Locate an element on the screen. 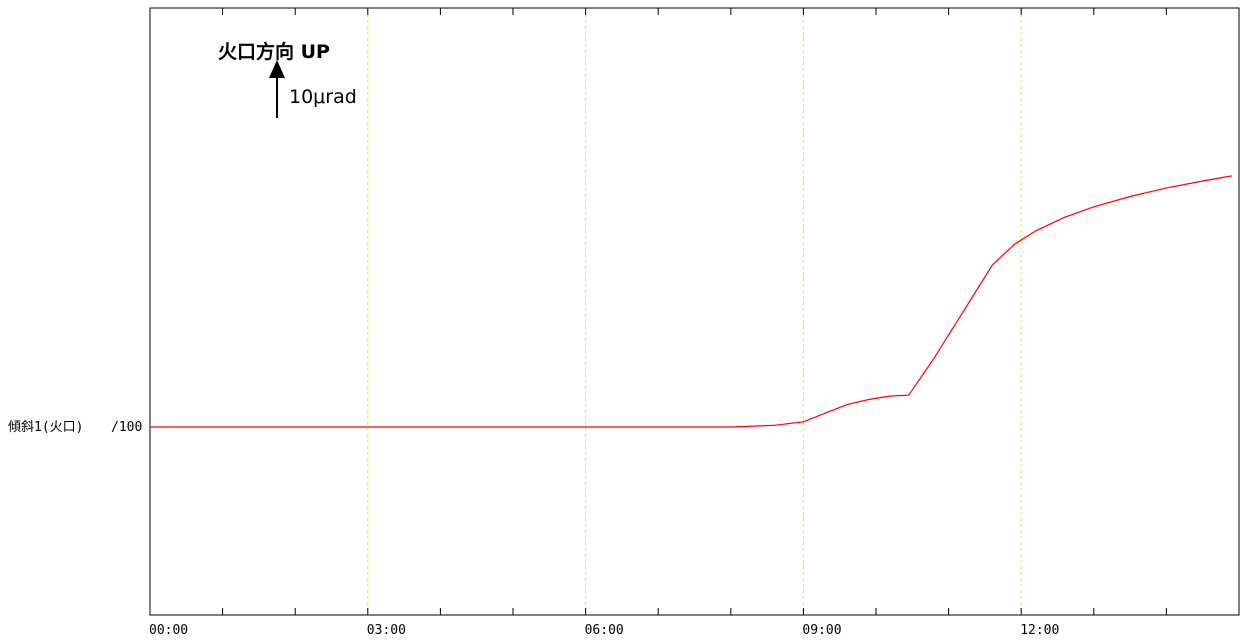 The height and width of the screenshot is (642, 1240). direction-annotation: 火口方向 UP is located at coordinates (274, 51).